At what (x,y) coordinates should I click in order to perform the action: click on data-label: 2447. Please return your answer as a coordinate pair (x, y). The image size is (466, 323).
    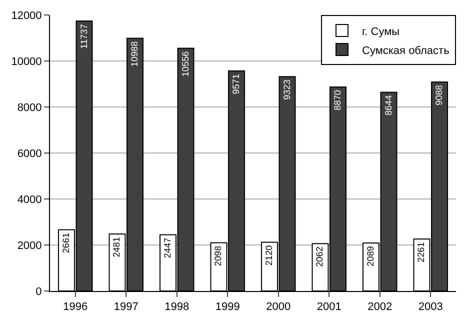
    Looking at the image, I should click on (167, 248).